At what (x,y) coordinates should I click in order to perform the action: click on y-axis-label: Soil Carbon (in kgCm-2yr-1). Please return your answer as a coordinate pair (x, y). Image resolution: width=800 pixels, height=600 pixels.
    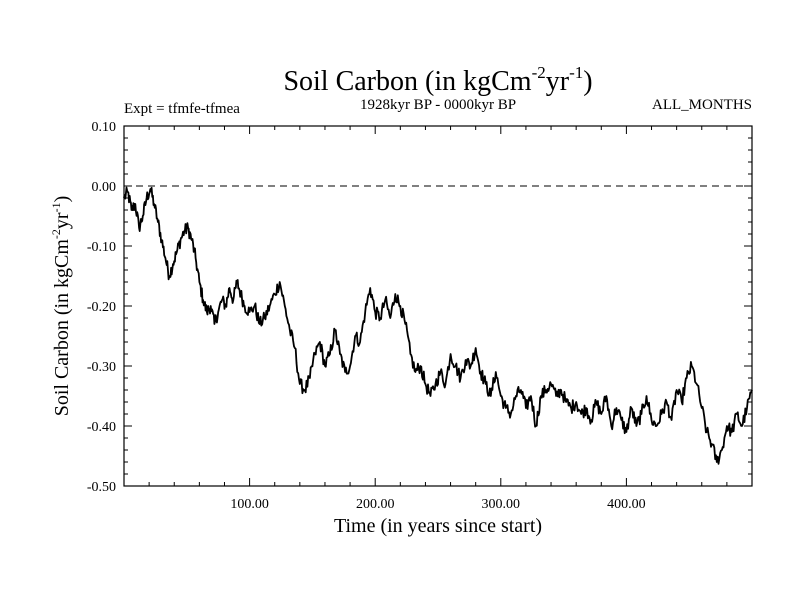
    Looking at the image, I should click on (61, 306).